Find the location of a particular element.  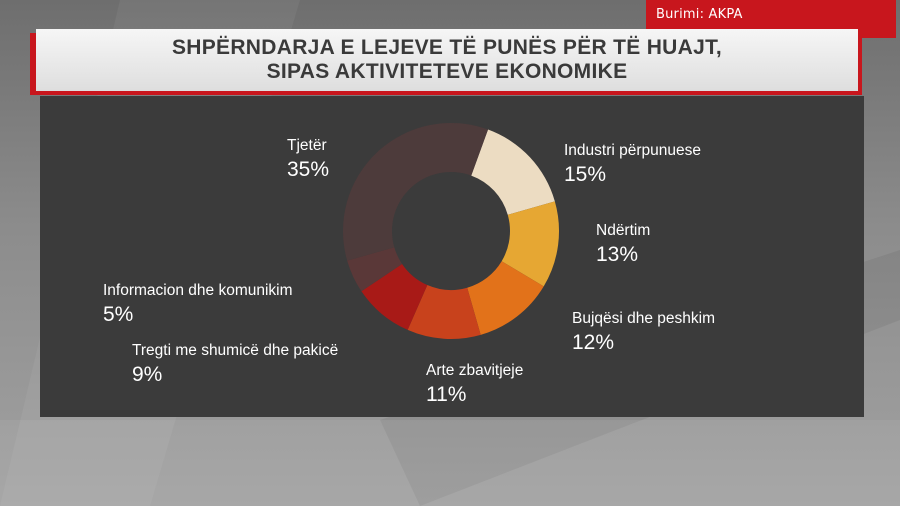

chart-title-line-2: SIPAS AKTIVITETEVE EKONOMIKE is located at coordinates (447, 71).